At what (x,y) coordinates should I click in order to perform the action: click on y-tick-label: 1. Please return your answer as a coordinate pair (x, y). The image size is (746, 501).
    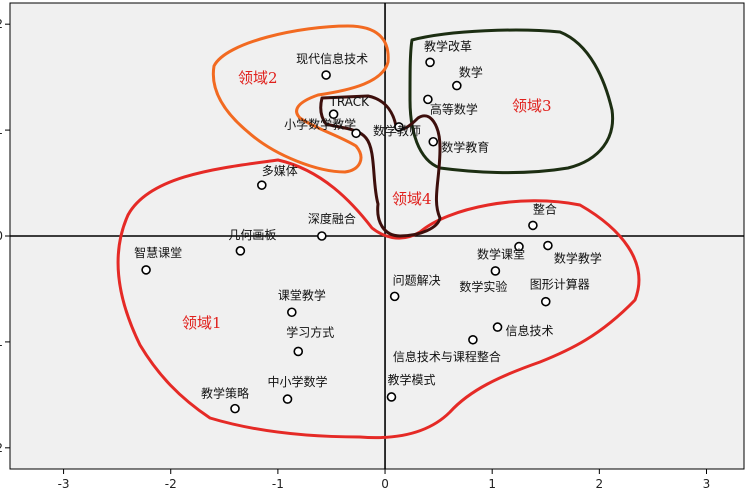
    Looking at the image, I should click on (1, 130).